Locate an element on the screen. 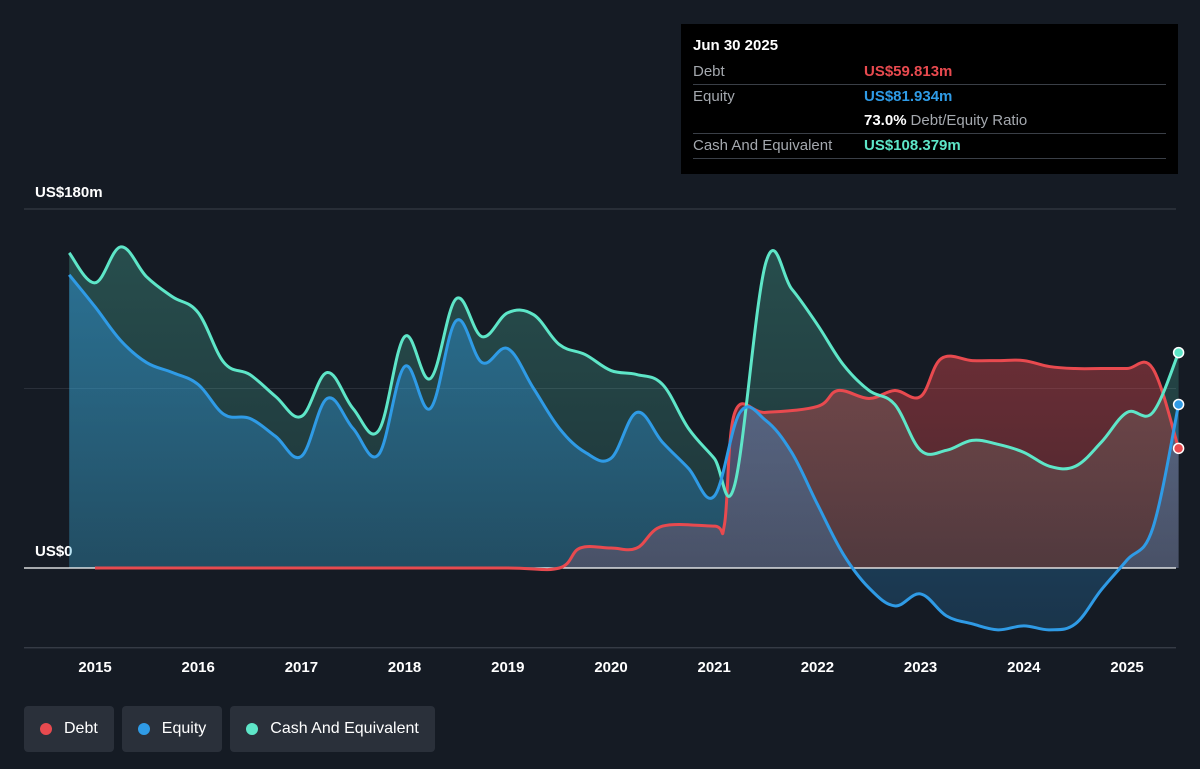 The image size is (1200, 769). legend-item-equity: Equity is located at coordinates (172, 729).